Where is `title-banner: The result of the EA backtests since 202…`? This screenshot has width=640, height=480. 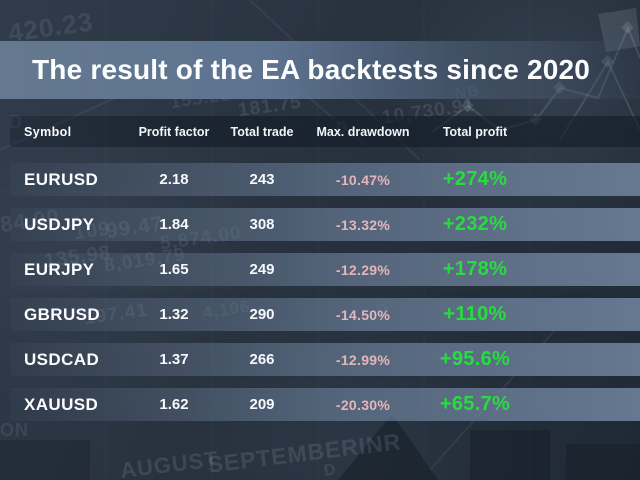
title-banner: The result of the EA backtests since 202… is located at coordinates (320, 70).